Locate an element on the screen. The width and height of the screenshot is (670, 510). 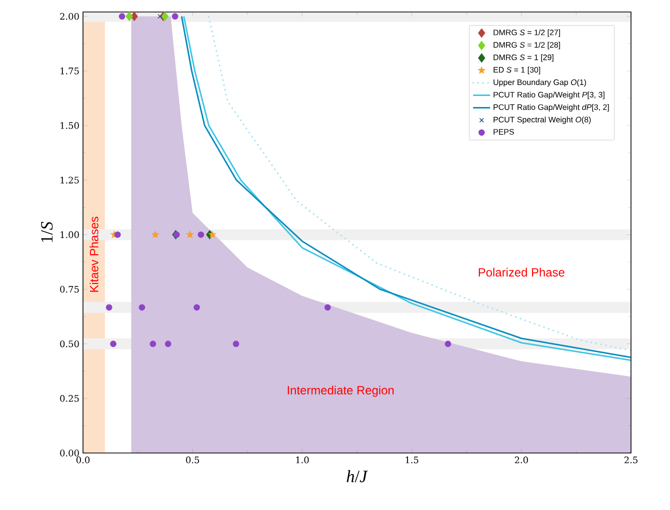
y-tick-label: 1.00 is located at coordinates (69, 234).